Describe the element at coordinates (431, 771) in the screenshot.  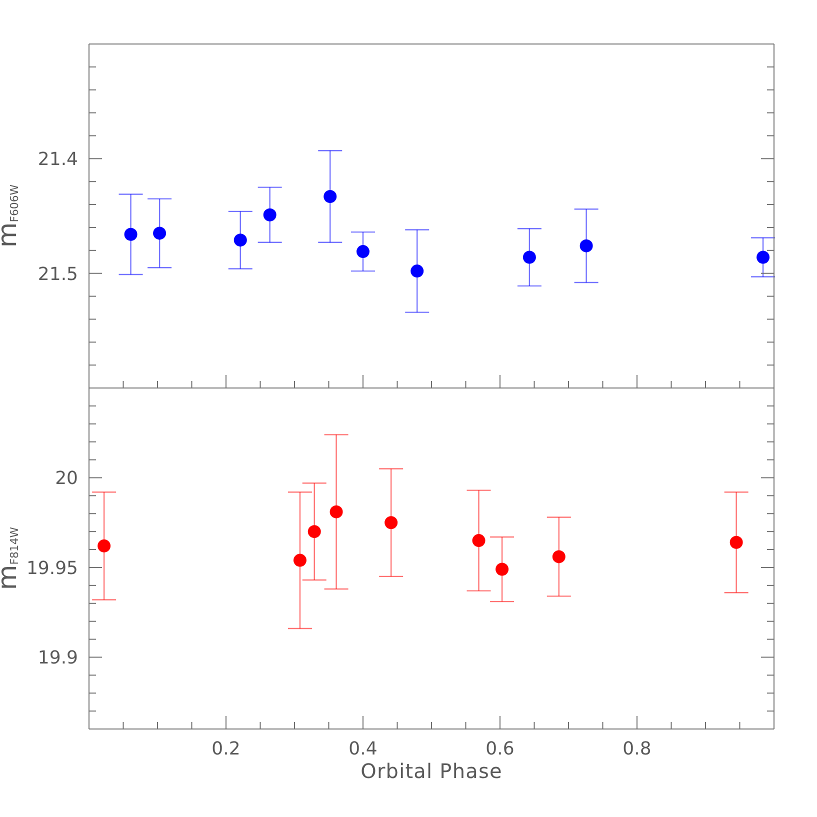
I see `x-axis-title: Orbital Phase` at that location.